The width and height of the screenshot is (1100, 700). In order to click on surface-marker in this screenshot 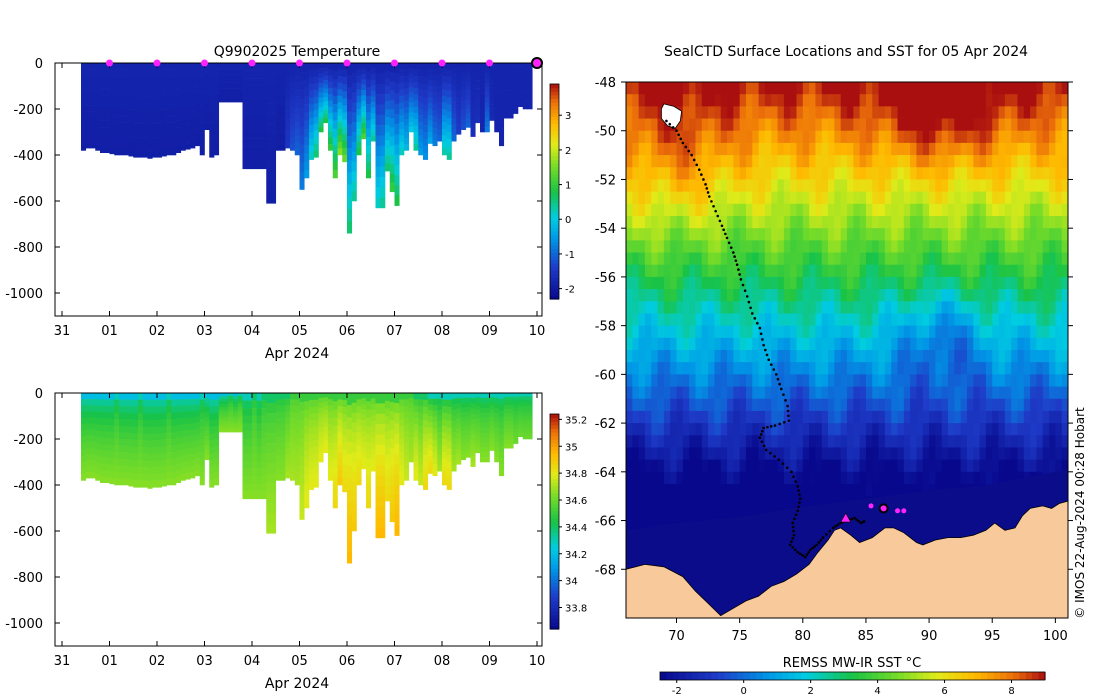, I will do `click(394, 63)`.